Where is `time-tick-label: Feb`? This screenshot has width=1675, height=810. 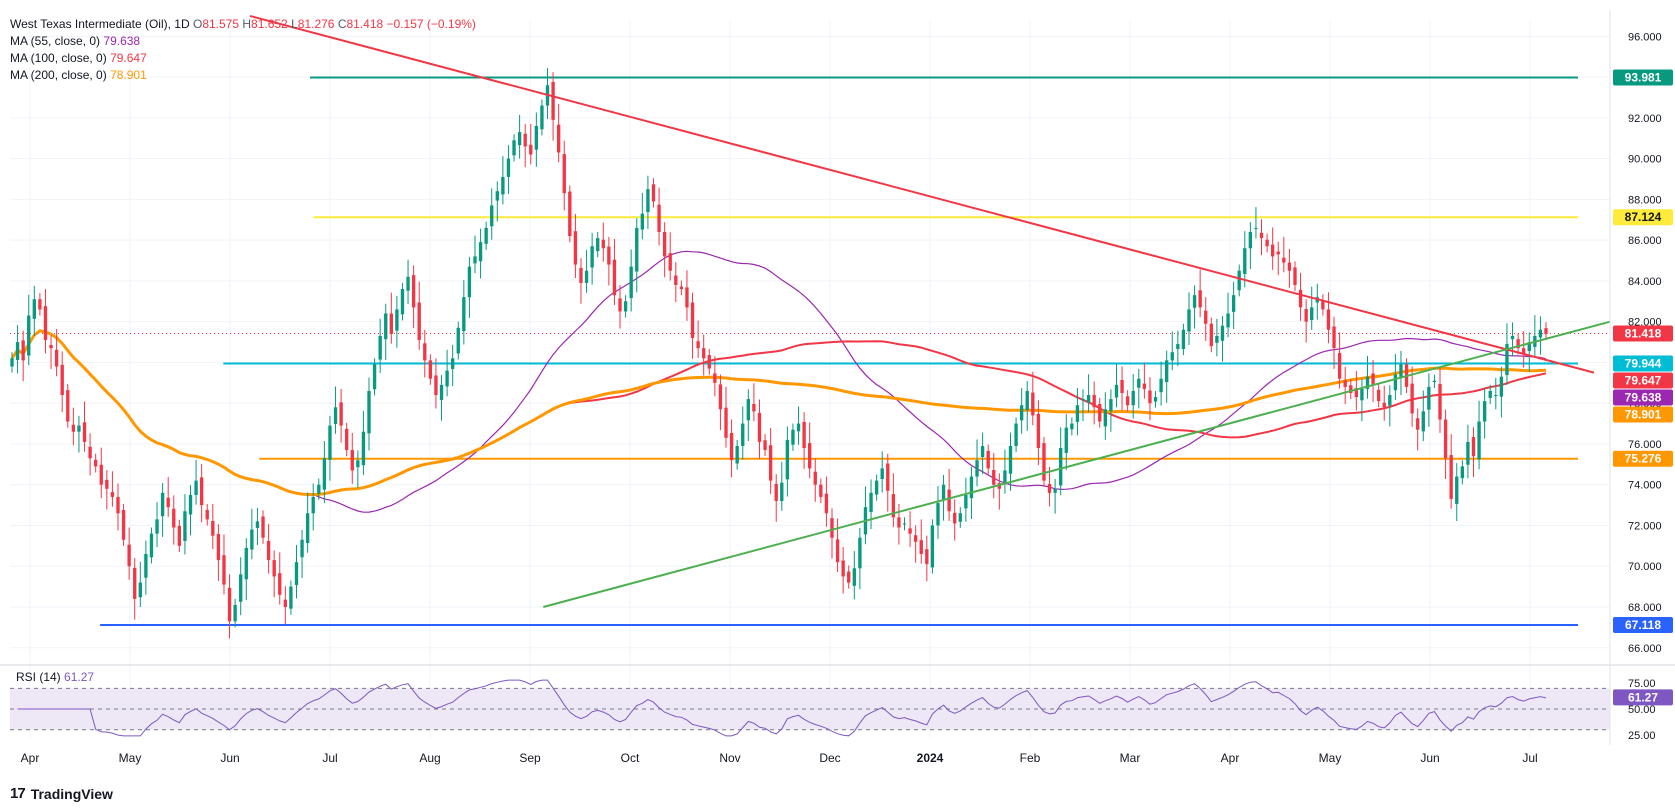 time-tick-label: Feb is located at coordinates (1030, 758).